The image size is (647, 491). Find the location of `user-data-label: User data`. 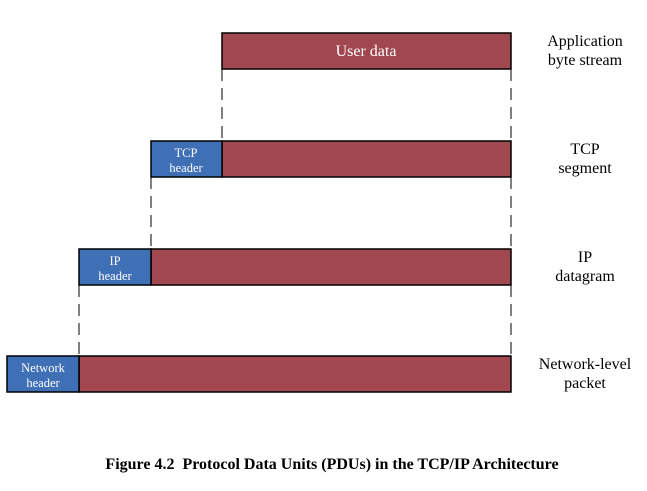

user-data-label: User data is located at coordinates (366, 51).